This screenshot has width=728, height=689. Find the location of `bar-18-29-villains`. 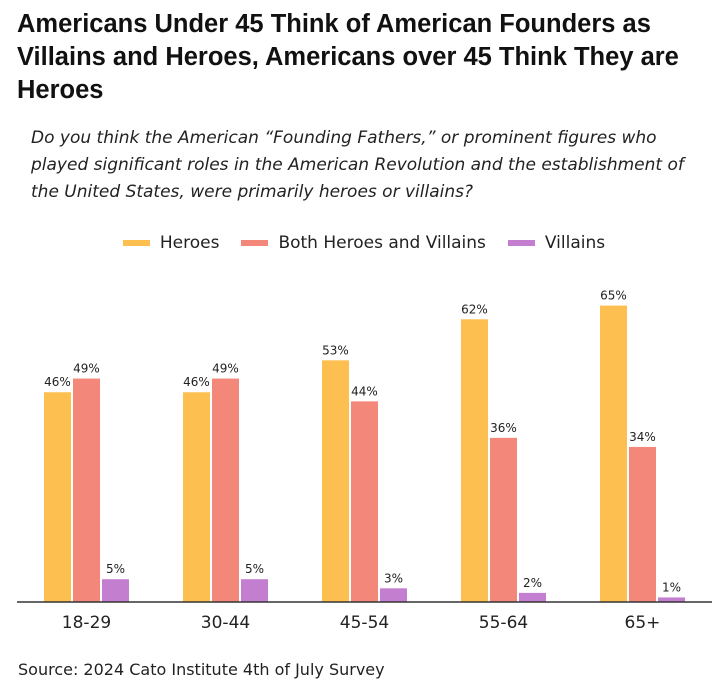

bar-18-29-villains is located at coordinates (115, 590).